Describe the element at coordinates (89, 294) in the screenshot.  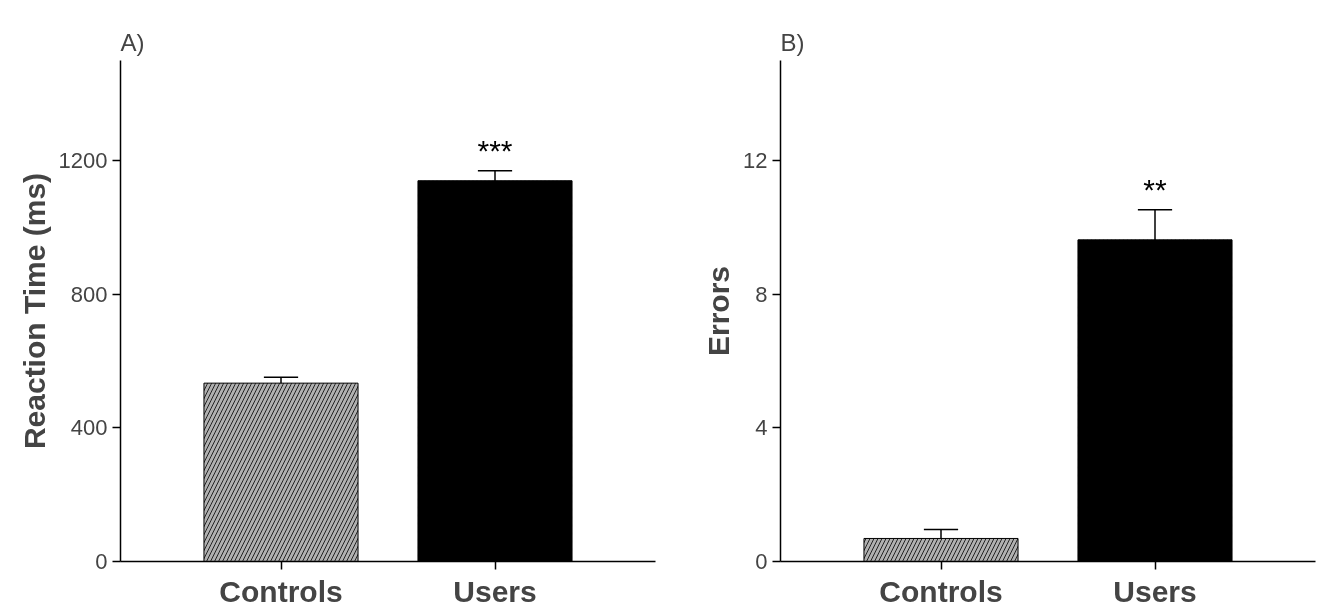
I see `y-tick-label: 800` at that location.